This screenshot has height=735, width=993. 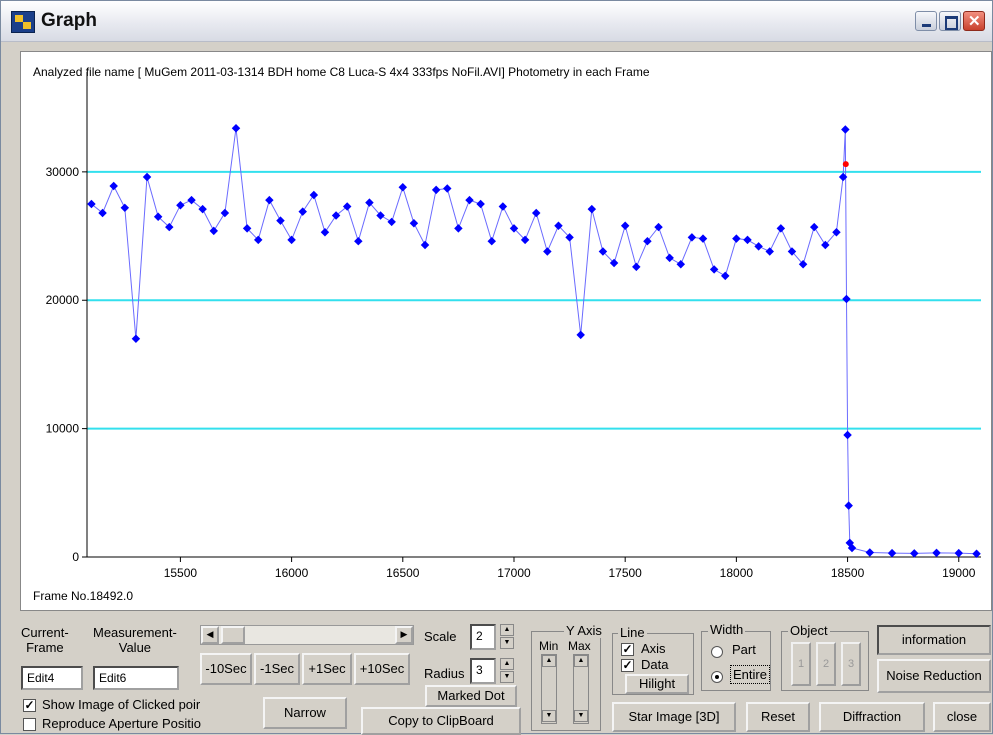 What do you see at coordinates (934, 640) in the screenshot?
I see `information-button: information` at bounding box center [934, 640].